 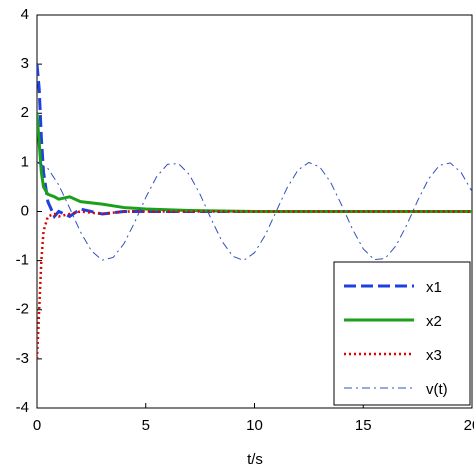 I want to click on legend-label: x3, so click(x=434, y=355).